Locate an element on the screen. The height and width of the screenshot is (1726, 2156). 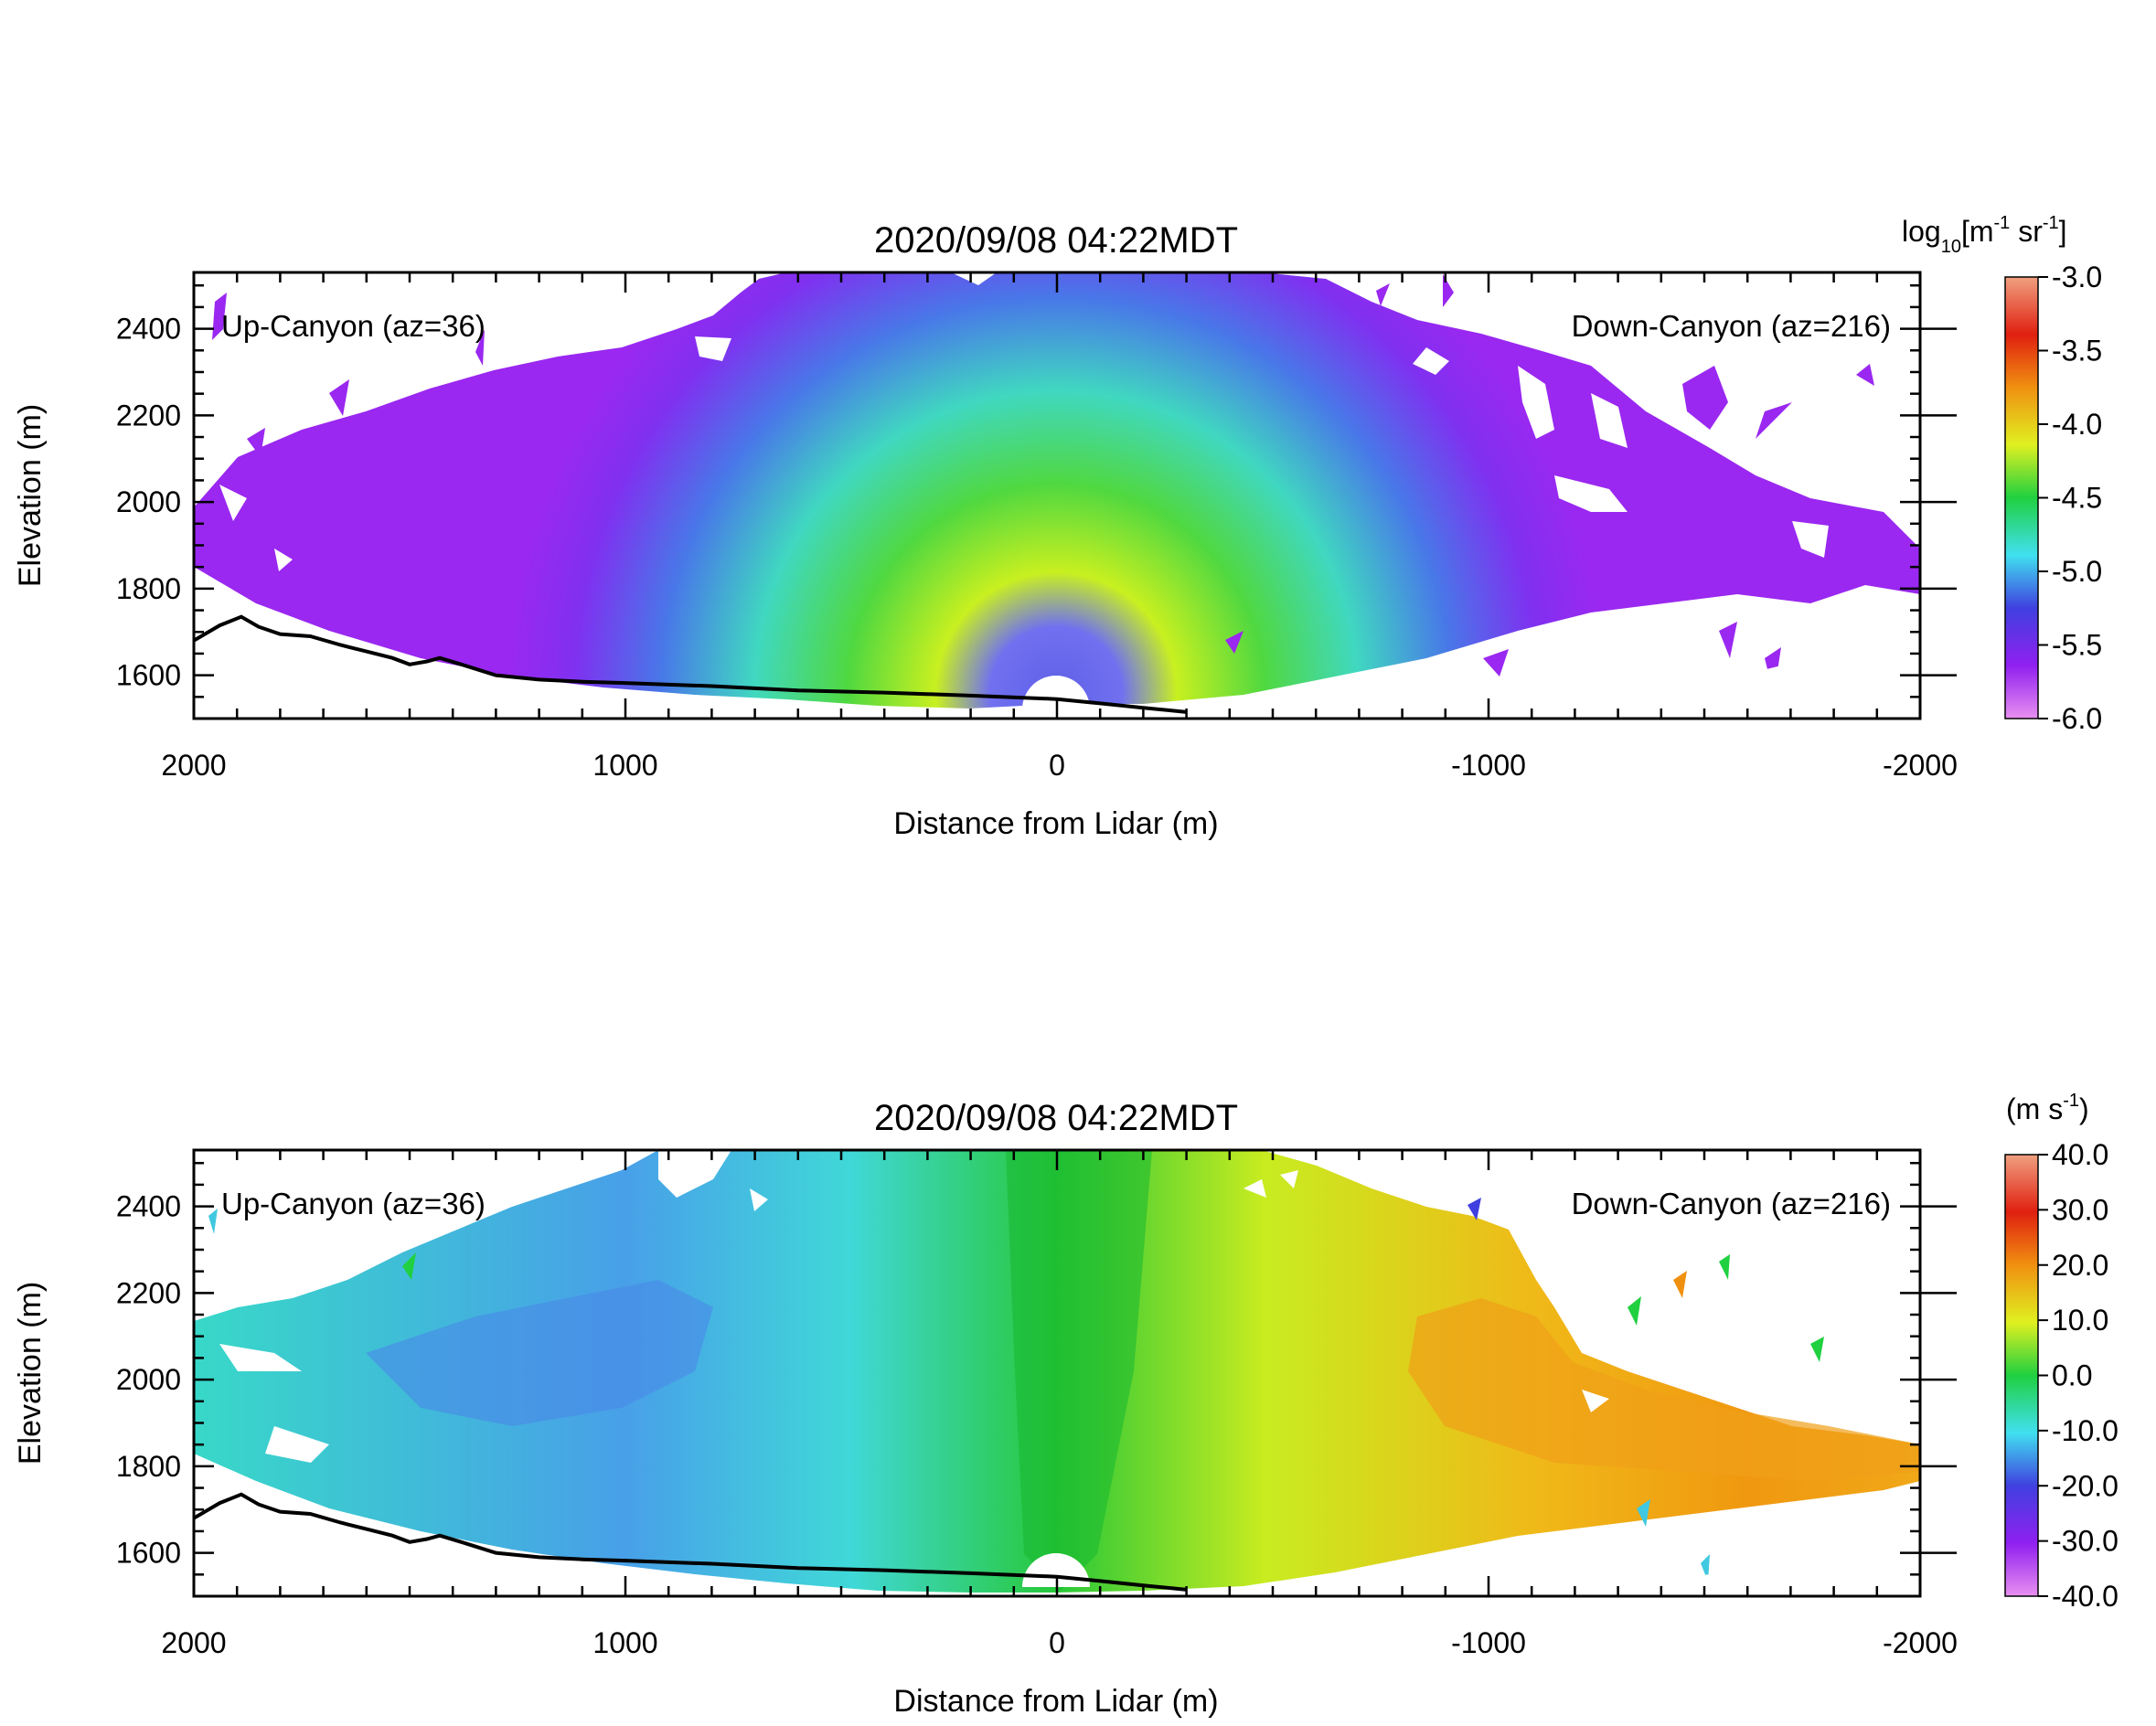
velocity-core-down is located at coordinates (1664, 1389).